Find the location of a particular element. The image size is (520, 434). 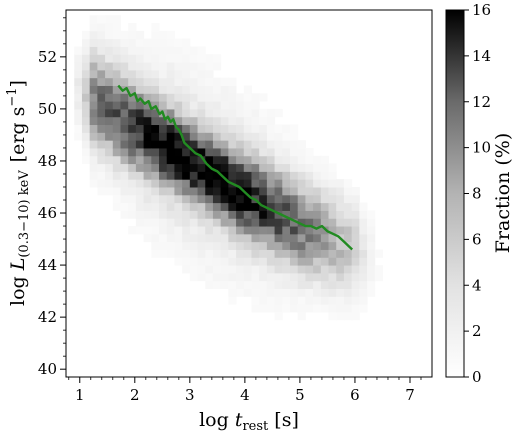

colorbar-tick-label: 4 is located at coordinates (477, 285).